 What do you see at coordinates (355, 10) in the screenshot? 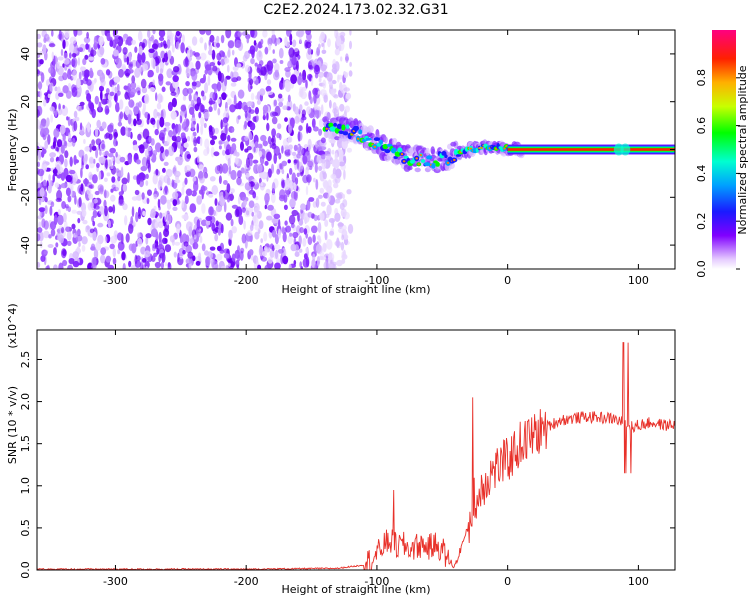
I see `chart-title: C2E2.2024.173.02.32.G31` at bounding box center [355, 10].